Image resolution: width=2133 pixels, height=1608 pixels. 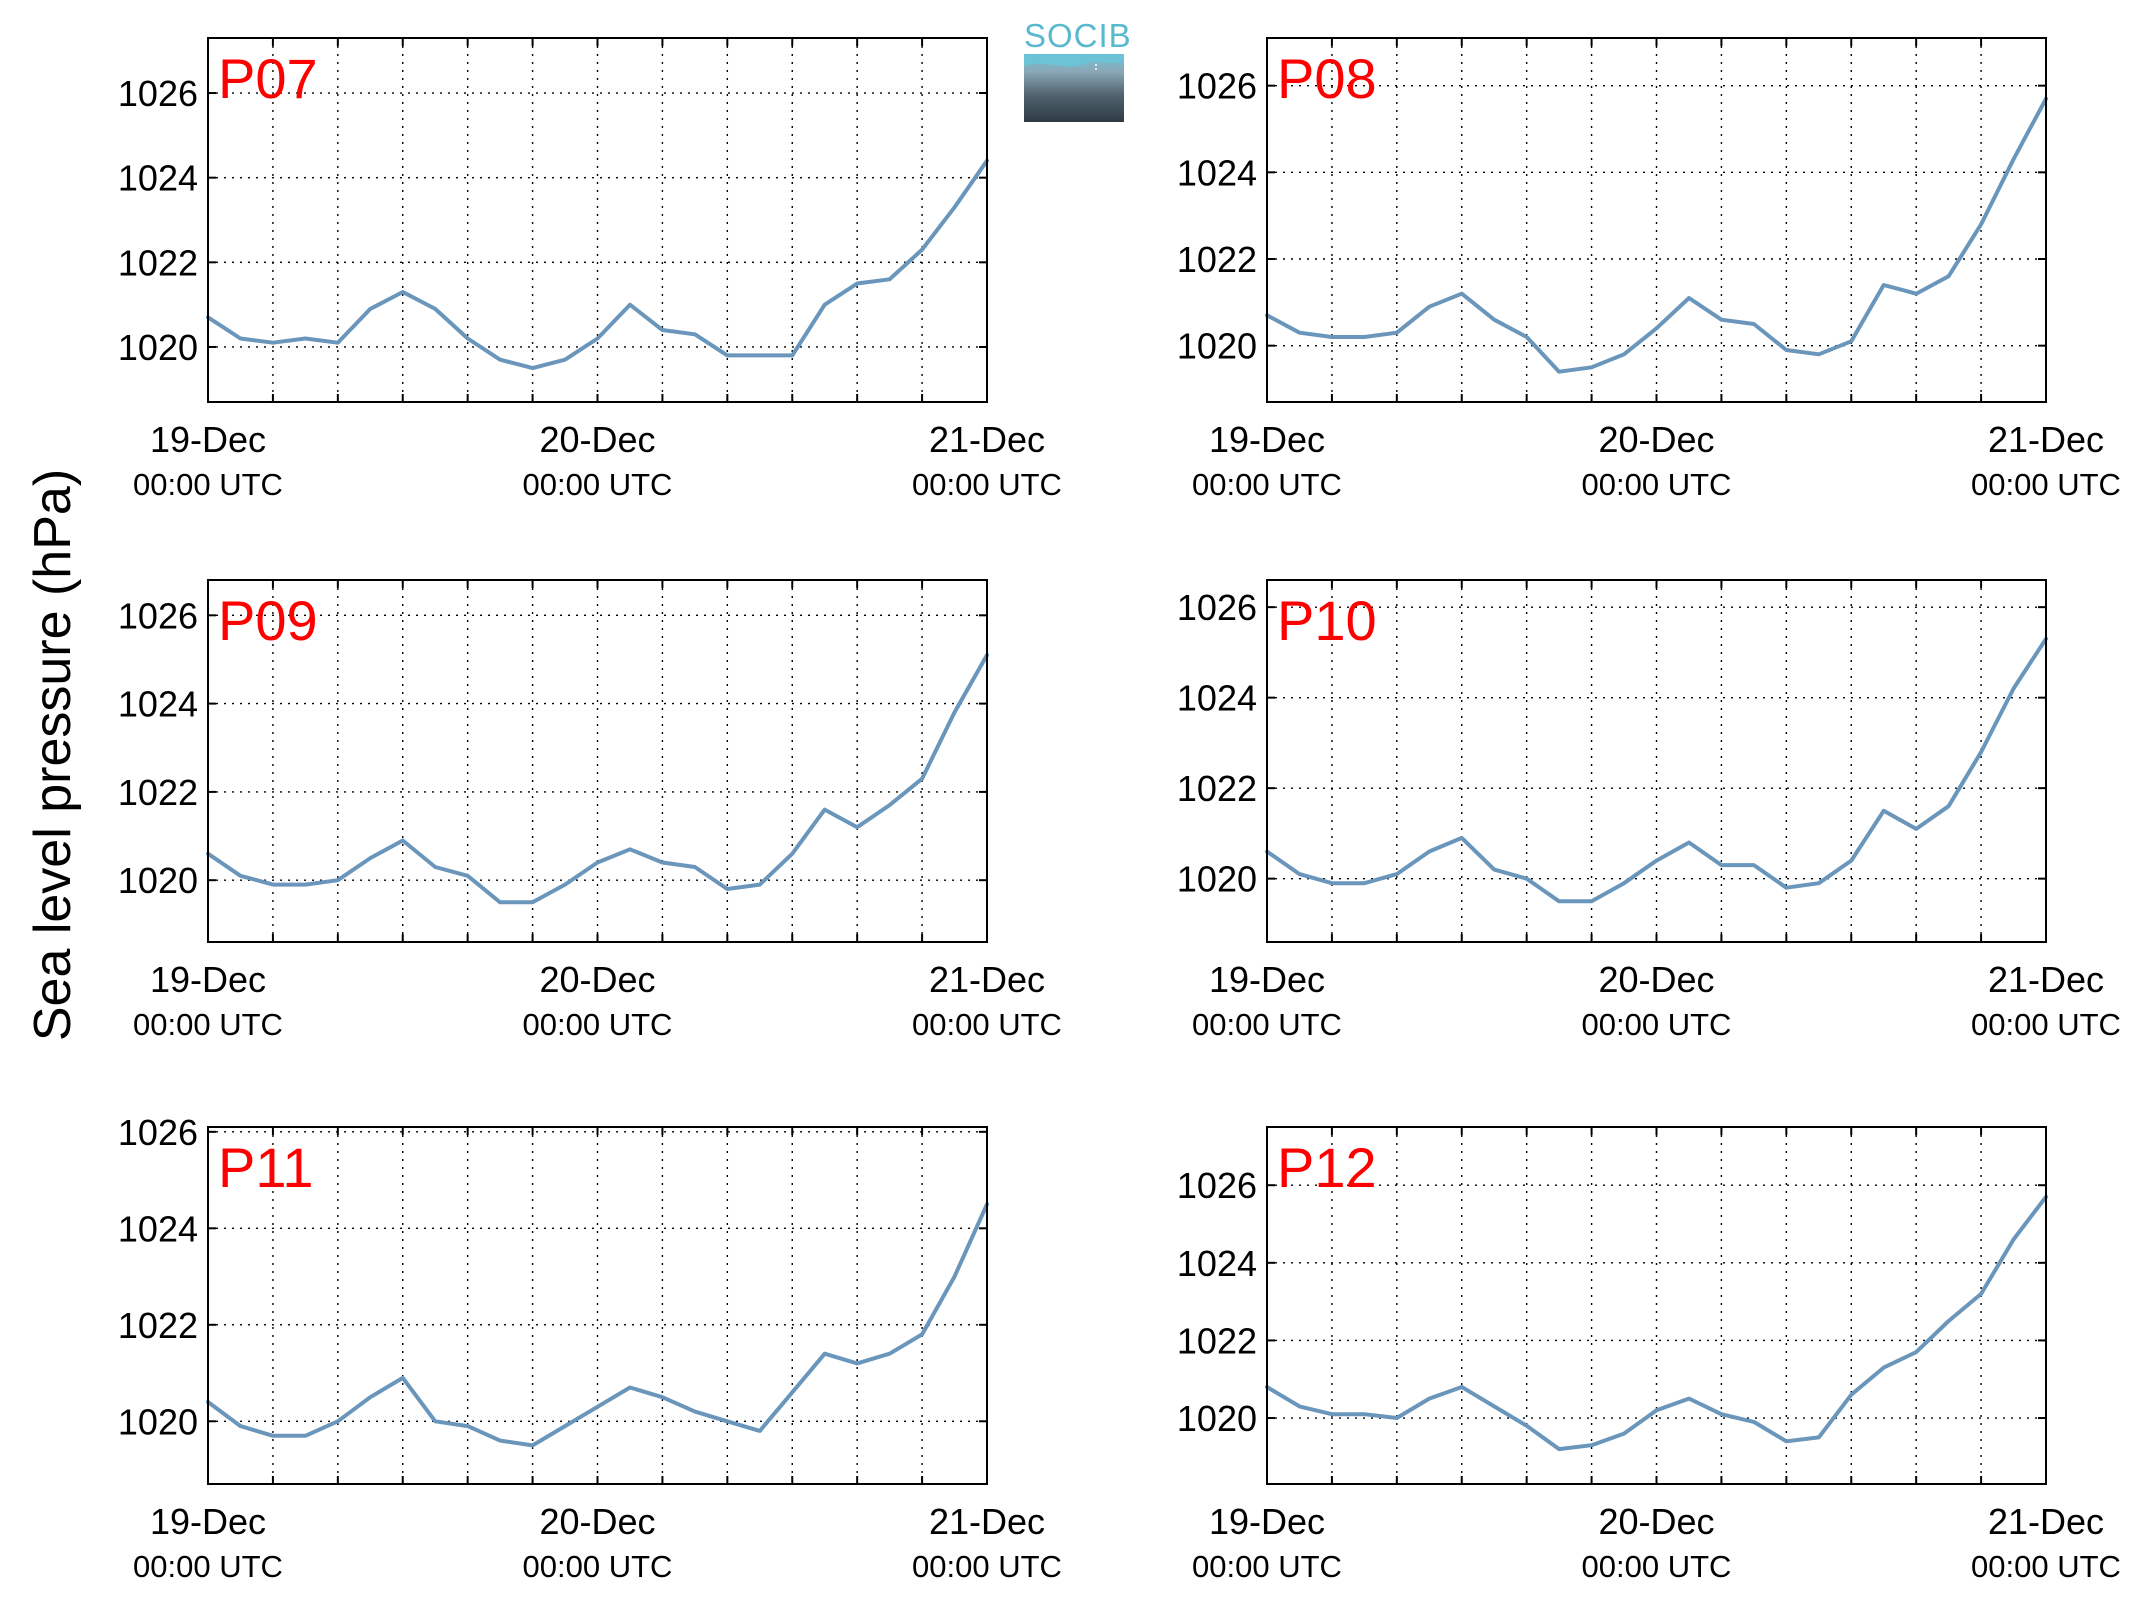 What do you see at coordinates (1074, 63) in the screenshot?
I see `logo-wave-icon` at bounding box center [1074, 63].